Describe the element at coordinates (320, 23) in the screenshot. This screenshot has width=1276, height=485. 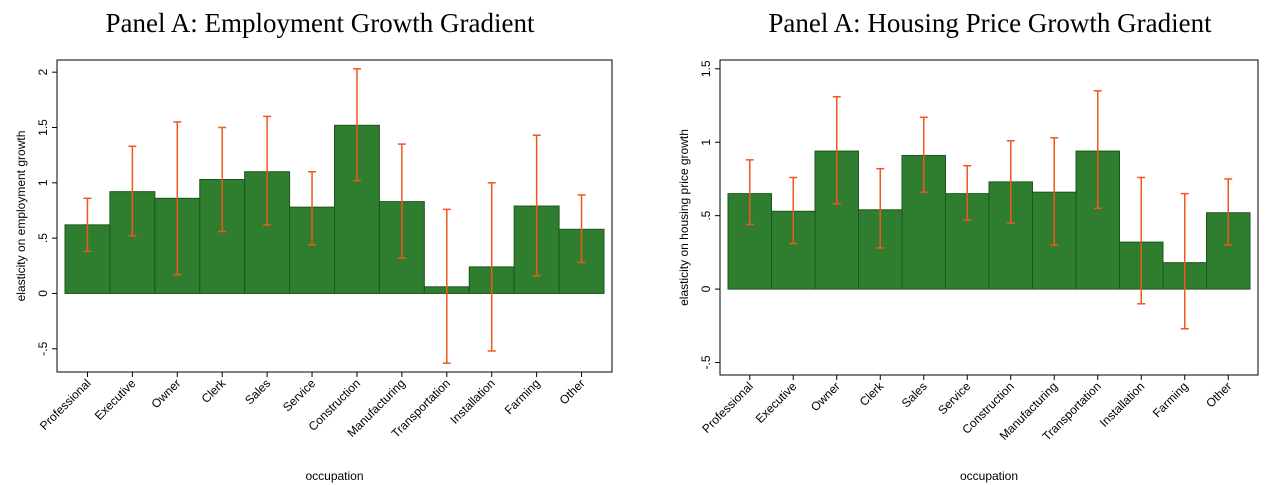
I see `chart-title: Panel A: Employment Growth Gradient` at that location.